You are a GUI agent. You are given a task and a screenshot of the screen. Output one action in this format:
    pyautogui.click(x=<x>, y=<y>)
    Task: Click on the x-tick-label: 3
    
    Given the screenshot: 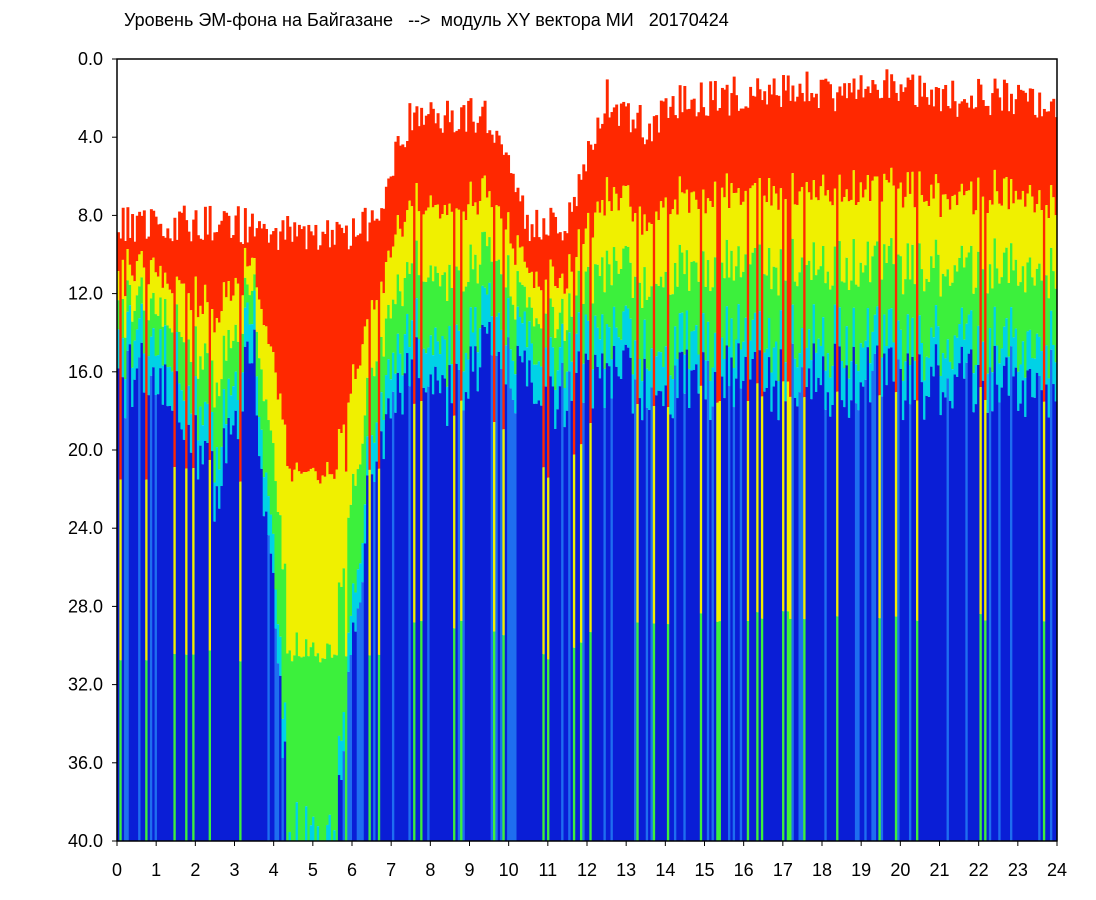 What is the action you would take?
    pyautogui.click(x=234, y=870)
    